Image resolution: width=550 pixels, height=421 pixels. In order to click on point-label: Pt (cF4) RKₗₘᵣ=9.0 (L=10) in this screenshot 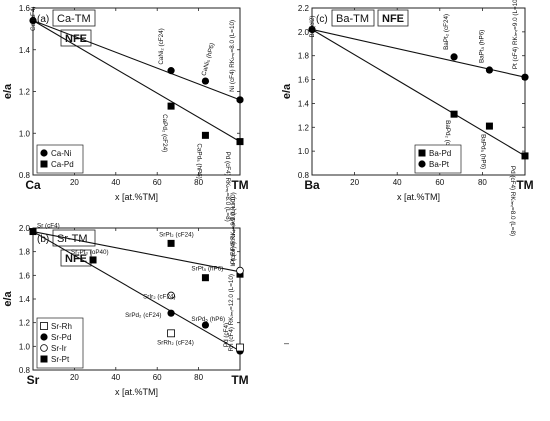, I will do `click(233, 228)`.